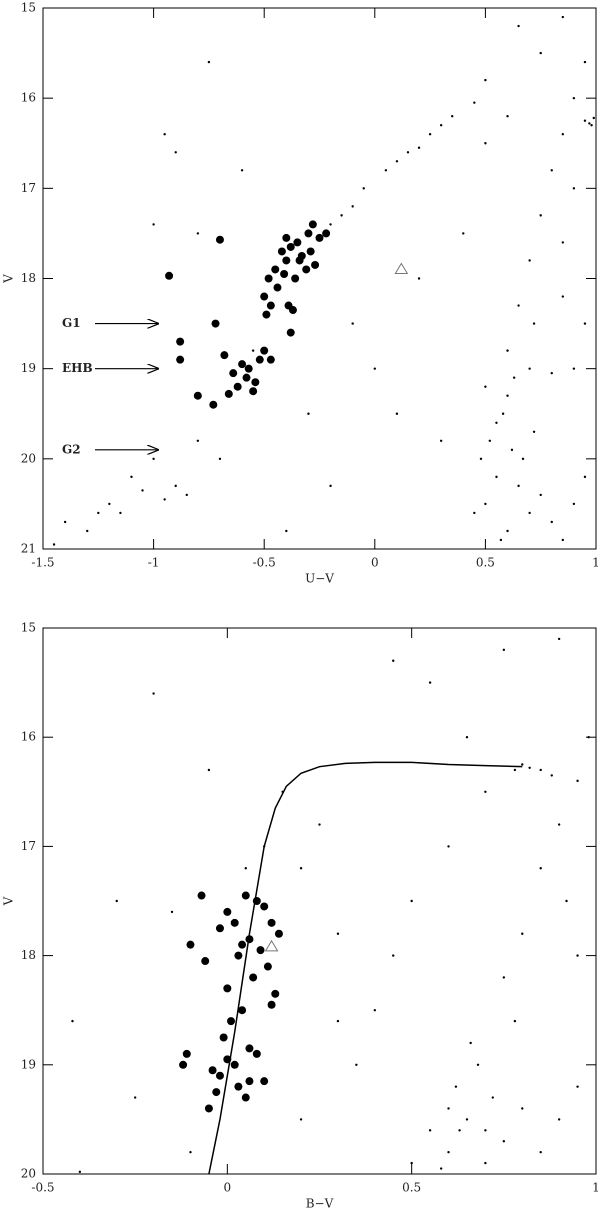  Describe the element at coordinates (9, 279) in the screenshot. I see `y-axis-label: V` at that location.